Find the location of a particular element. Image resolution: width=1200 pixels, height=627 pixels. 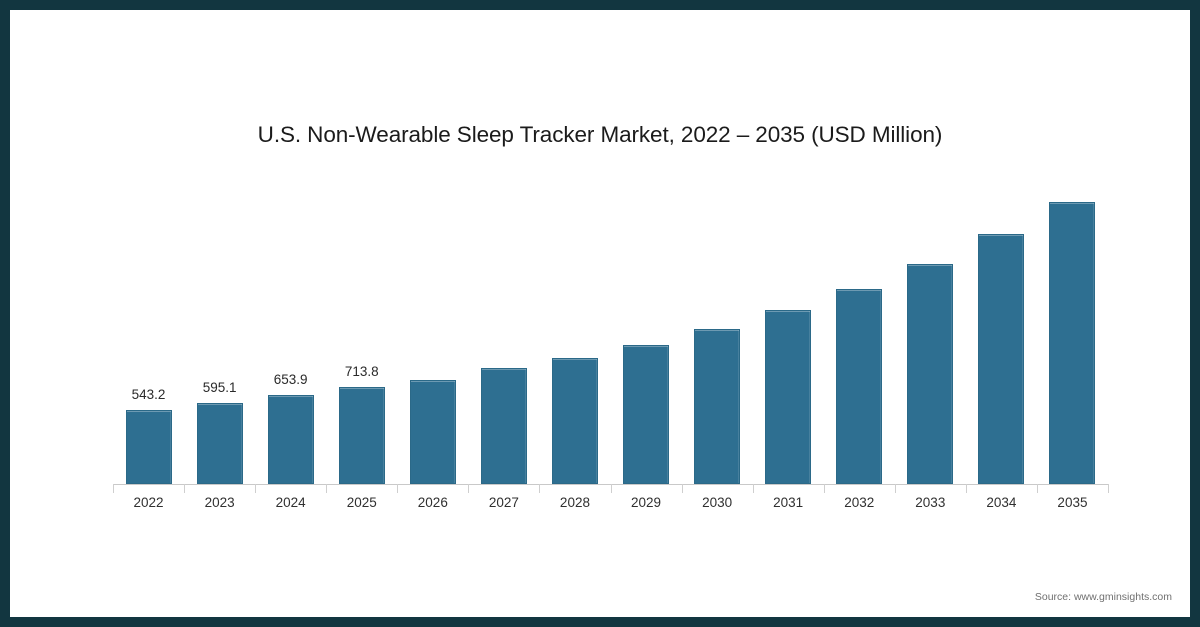

bar-value-label-2025: 713.8 is located at coordinates (361, 371).